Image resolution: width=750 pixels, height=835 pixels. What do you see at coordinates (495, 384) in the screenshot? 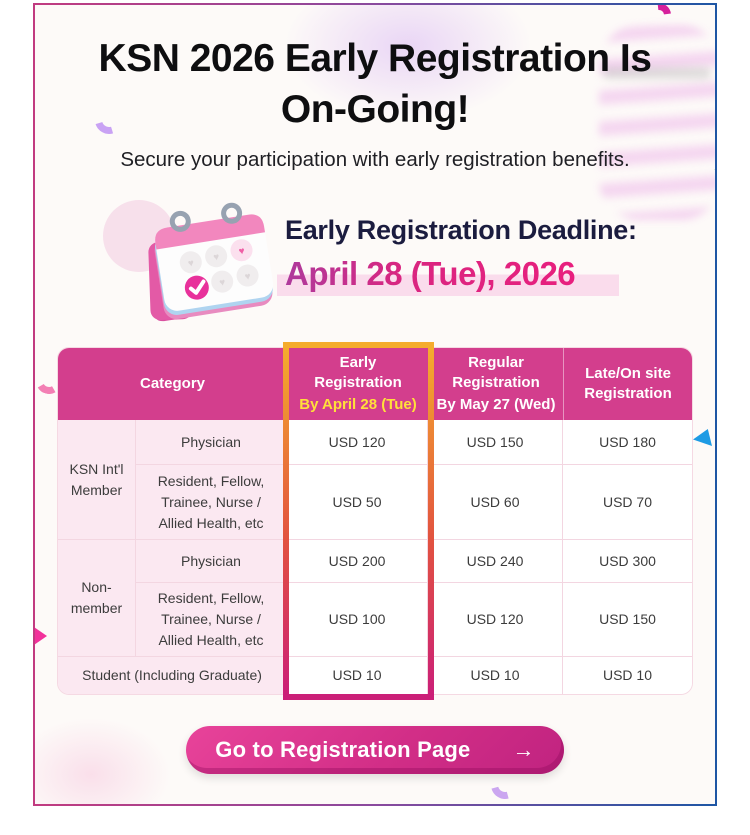
I see `header-regular-registration: Regular Registration By May 27 (Wed)` at bounding box center [495, 384].